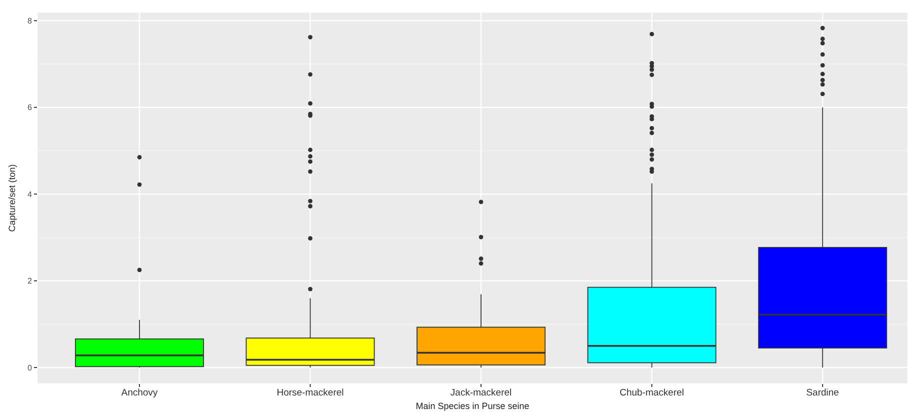  I want to click on x-tick-label: Anchovy, so click(139, 393).